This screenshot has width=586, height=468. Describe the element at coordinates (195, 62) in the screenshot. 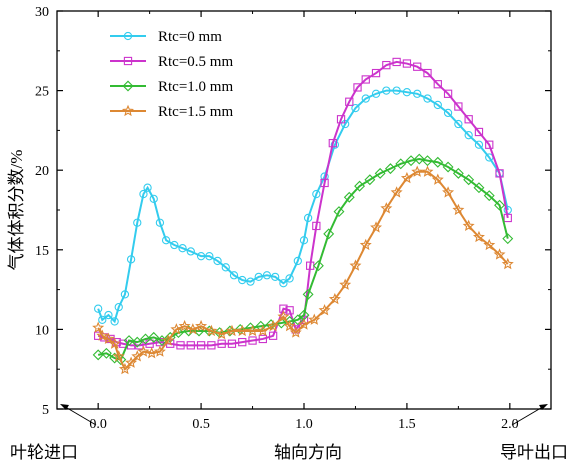

I see `legend-label: Rtc=0.5 mm` at that location.